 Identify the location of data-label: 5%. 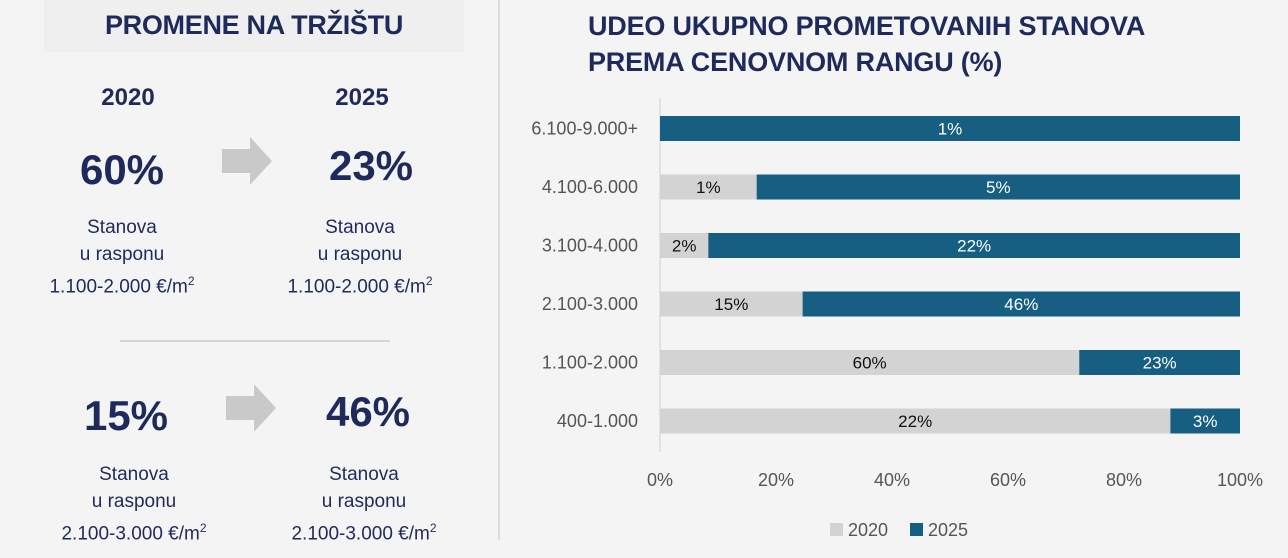
(998, 187).